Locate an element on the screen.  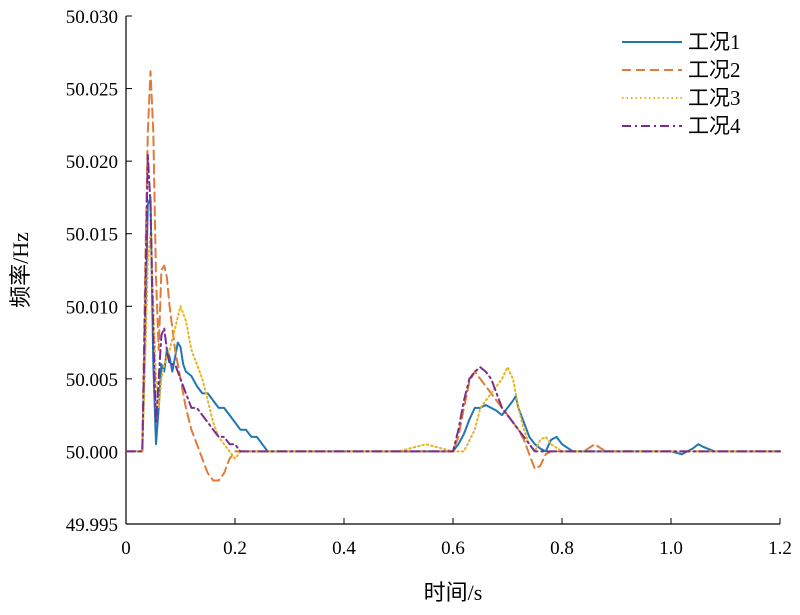
x-tick-label: 0 is located at coordinates (126, 548).